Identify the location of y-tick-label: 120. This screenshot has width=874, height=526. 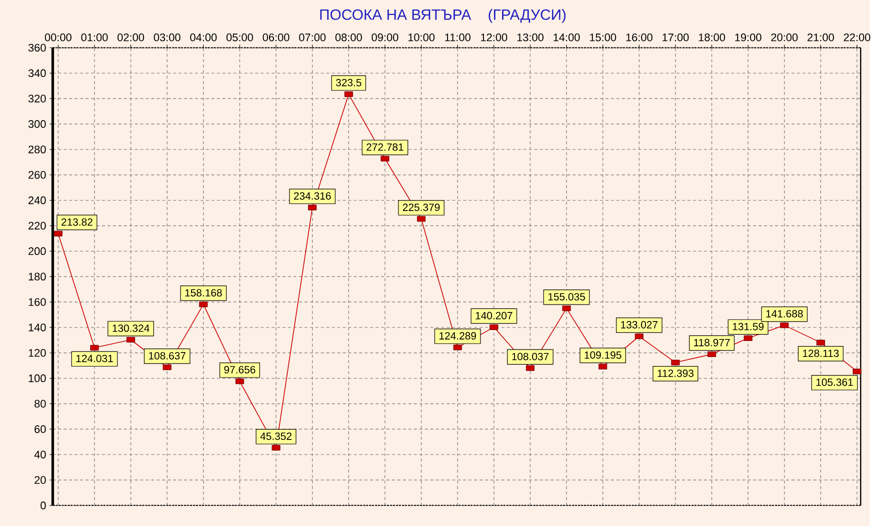
(37, 352).